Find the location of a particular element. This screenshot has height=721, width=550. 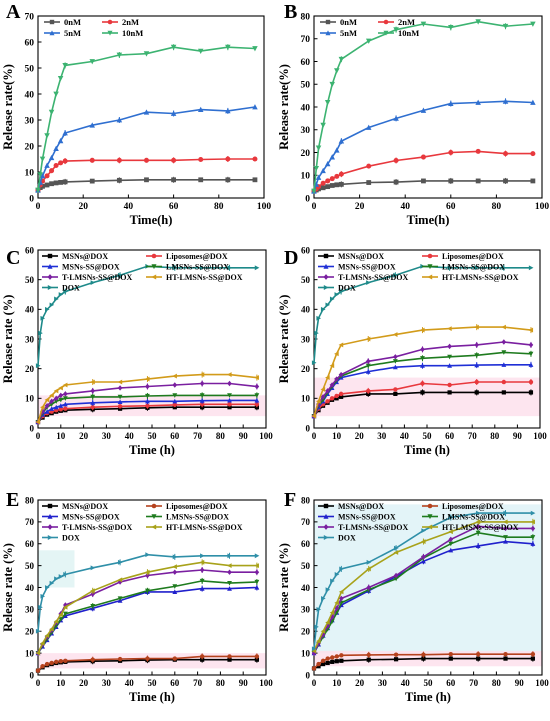

series-DOX is located at coordinates (147, 593).